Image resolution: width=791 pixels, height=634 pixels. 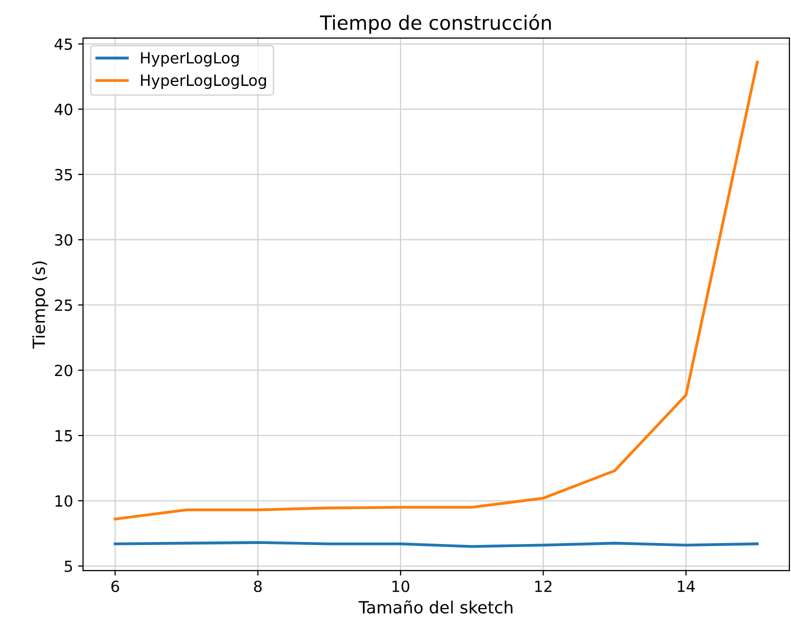 What do you see at coordinates (435, 24) in the screenshot?
I see `chart-title: Tiempo de construcción` at bounding box center [435, 24].